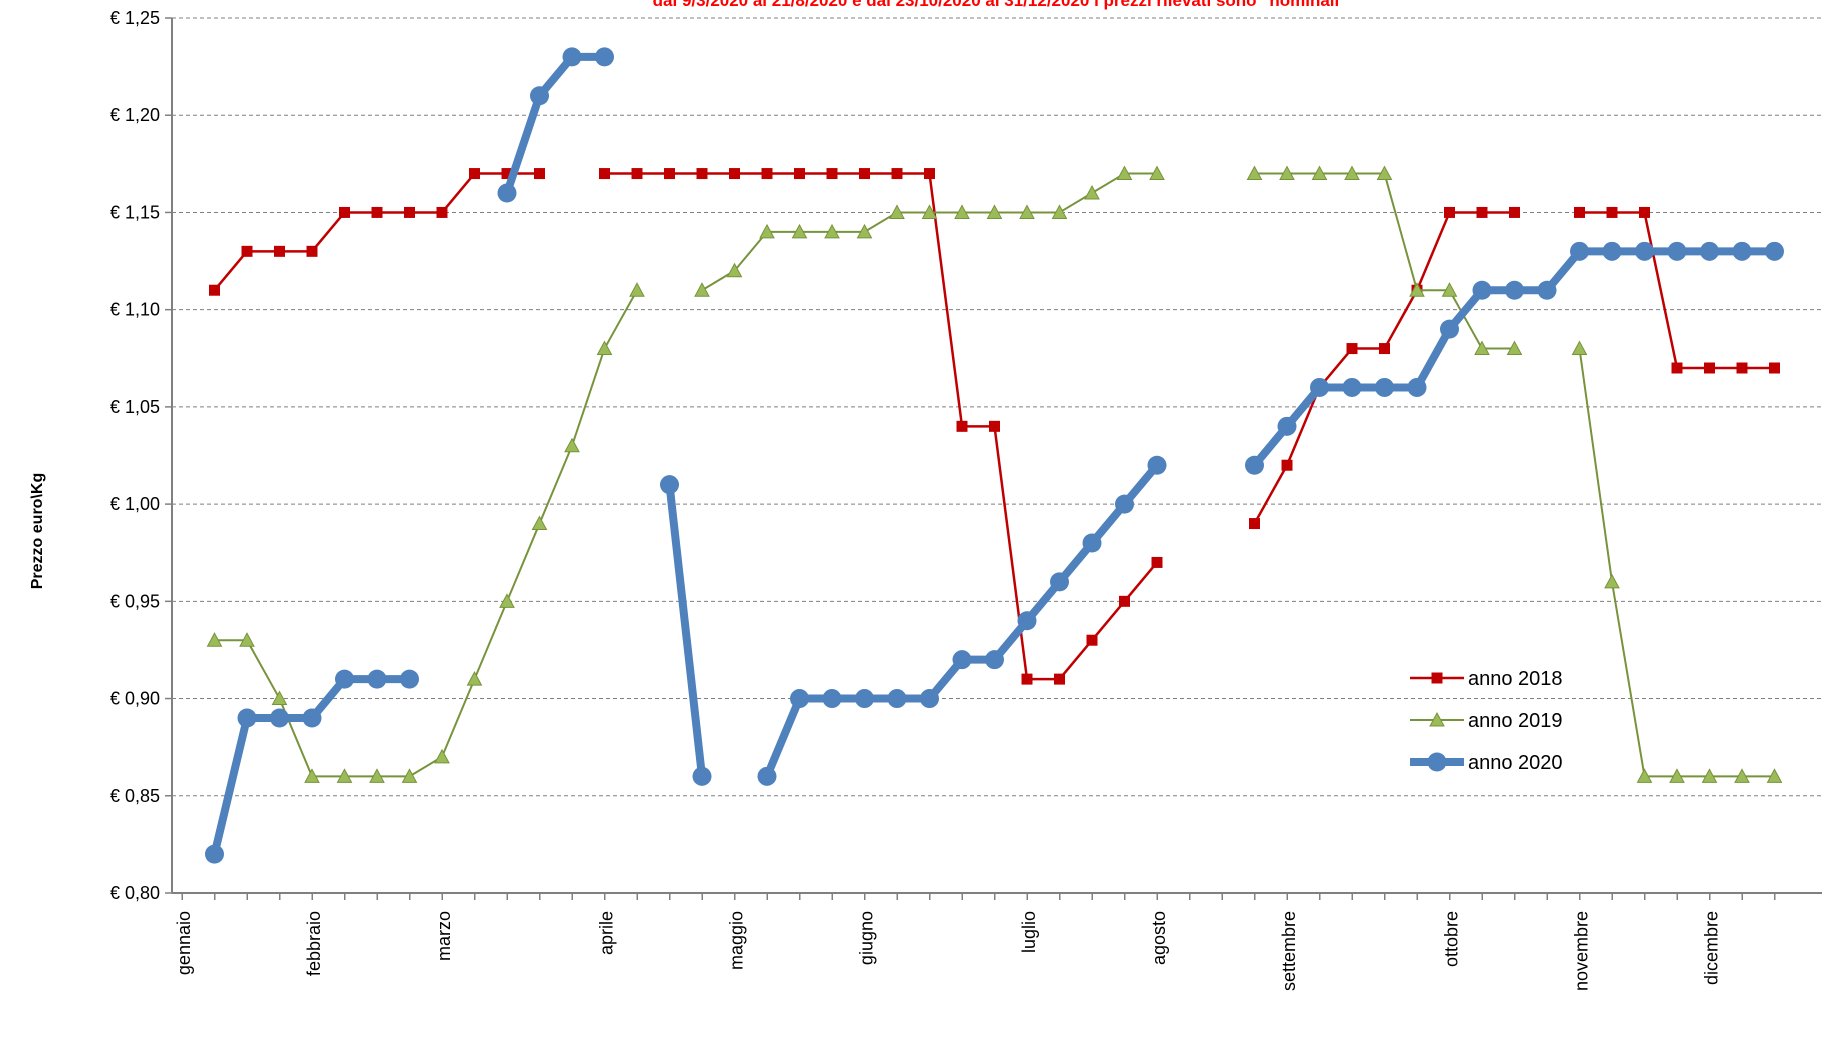  I want to click on legend-label: anno 2018, so click(1515, 679).